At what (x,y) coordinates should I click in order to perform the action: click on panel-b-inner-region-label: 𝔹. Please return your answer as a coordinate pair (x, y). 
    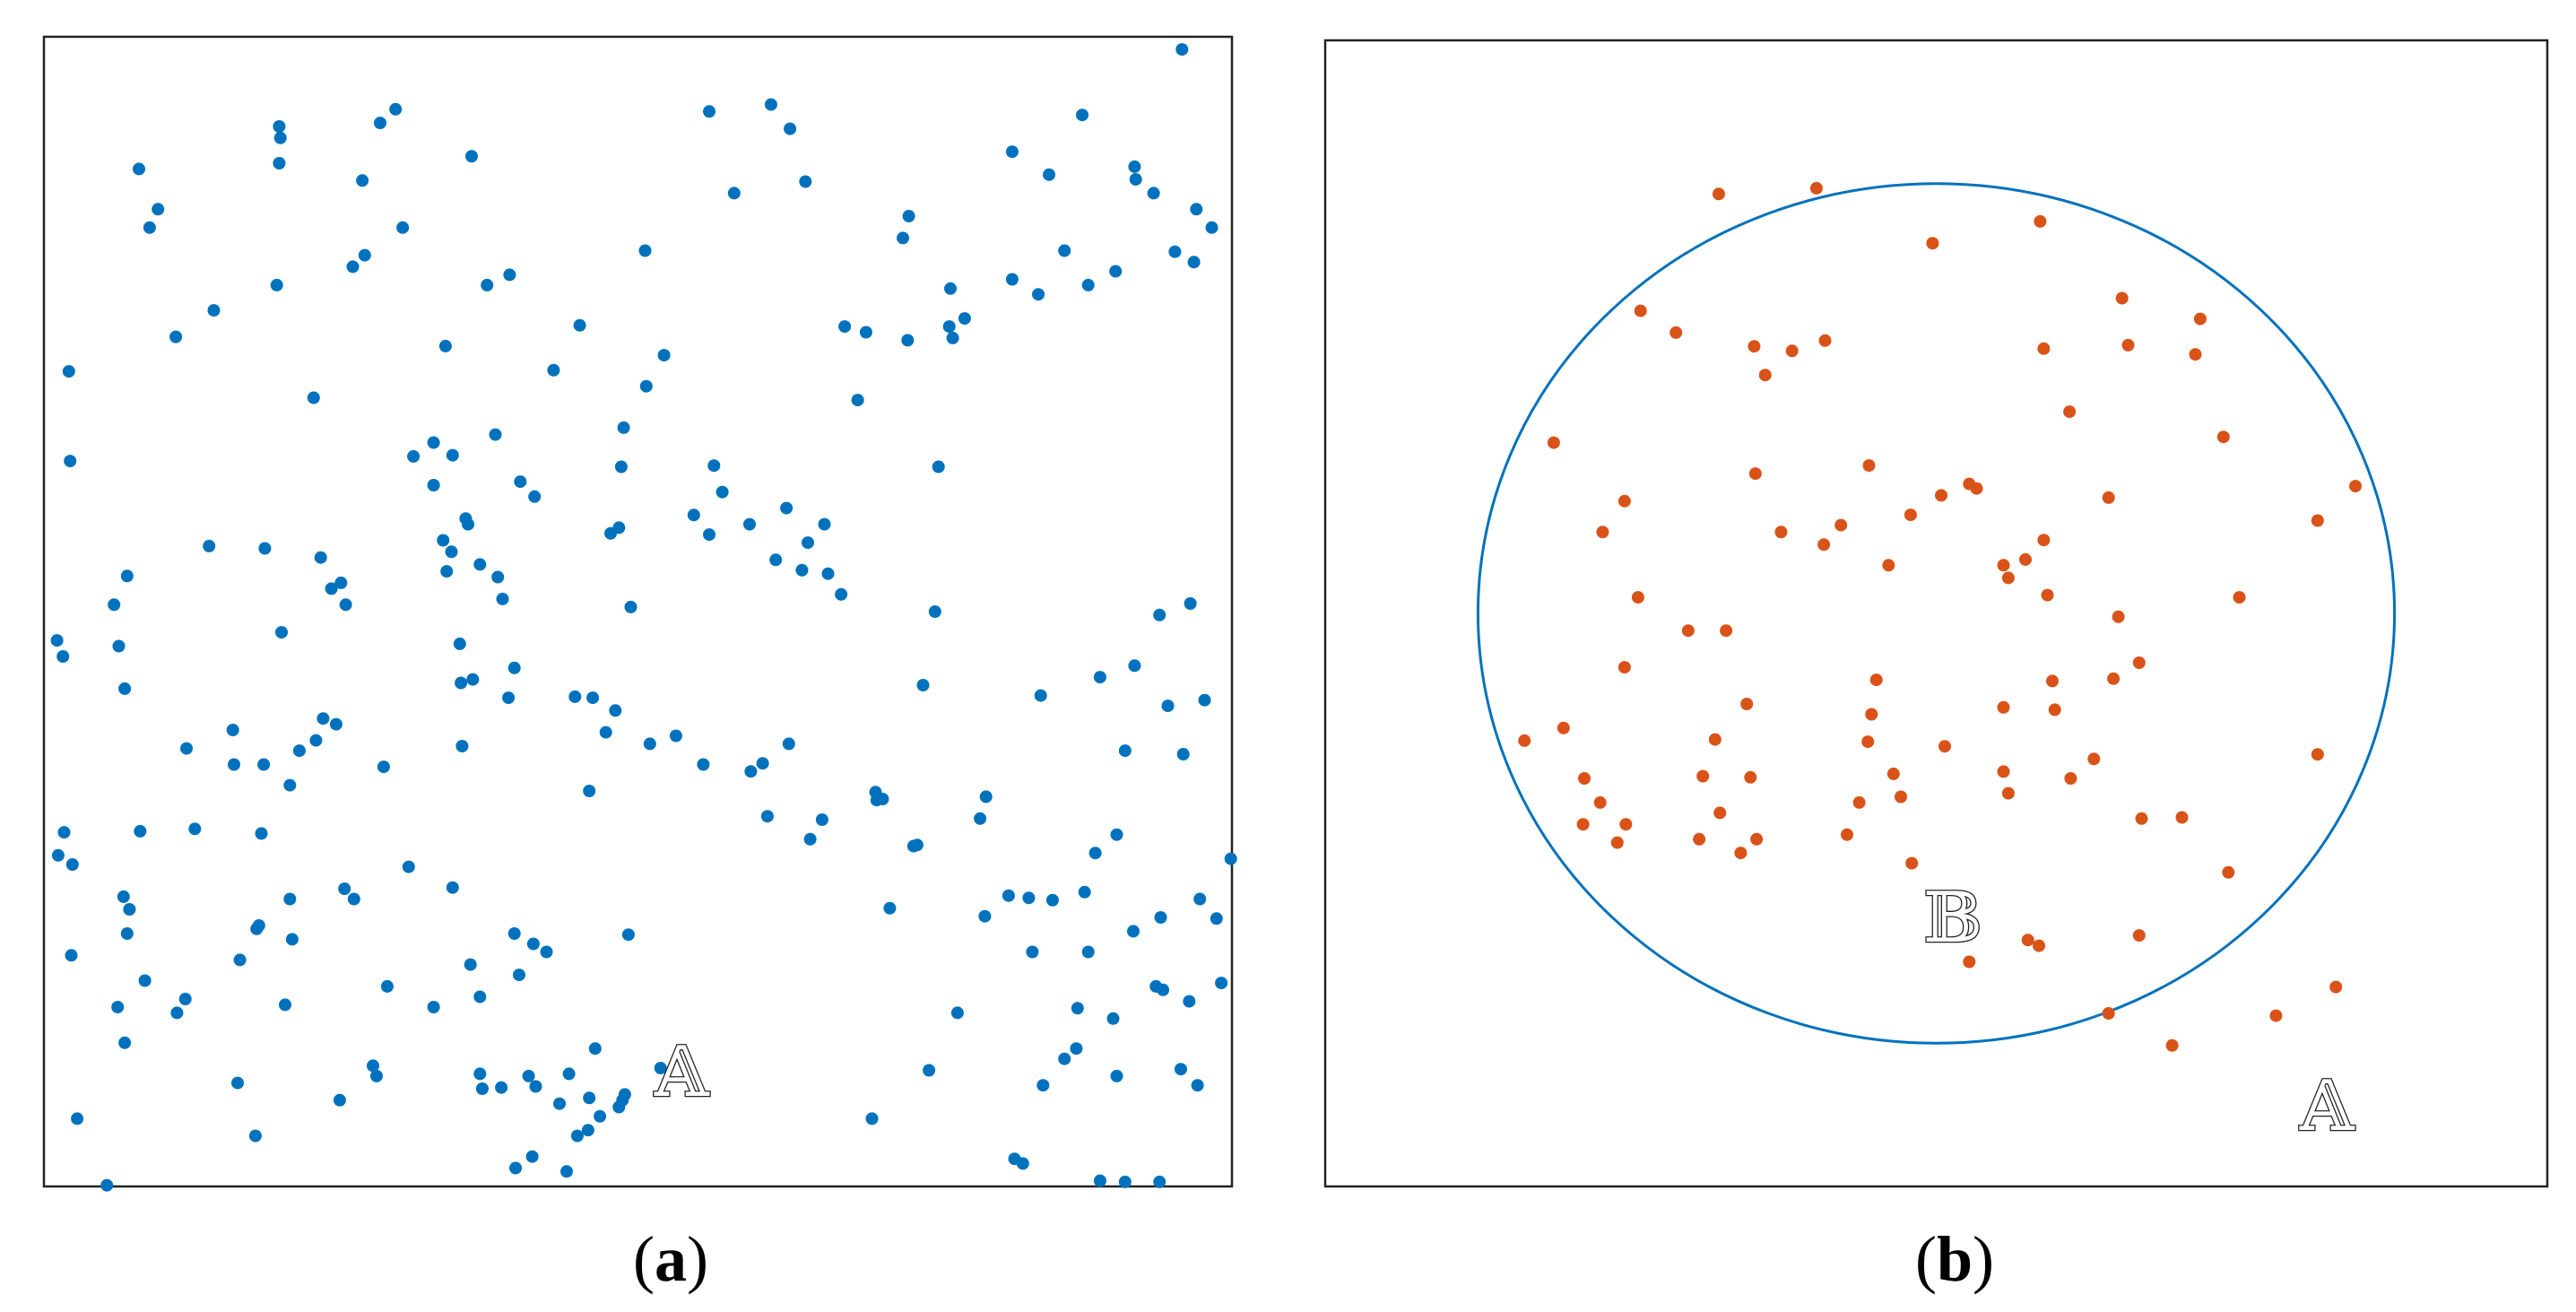
    Looking at the image, I should click on (1952, 918).